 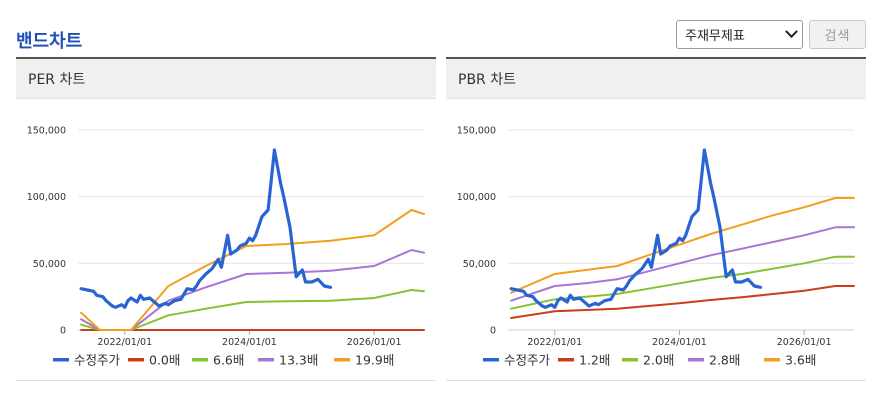 What do you see at coordinates (800, 360) in the screenshot?
I see `legend-label: 3.6배` at bounding box center [800, 360].